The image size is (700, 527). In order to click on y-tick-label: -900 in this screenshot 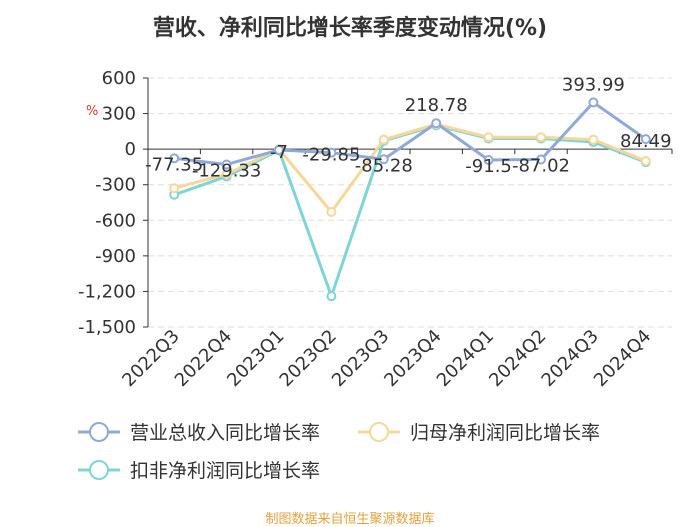, I will do `click(115, 256)`.